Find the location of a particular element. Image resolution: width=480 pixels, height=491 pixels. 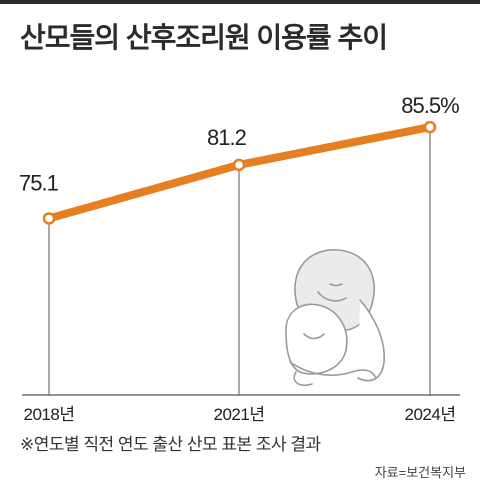

footnote: ※연도별 직전 연도 출산 산모 표본 조사 결과 is located at coordinates (170, 444).